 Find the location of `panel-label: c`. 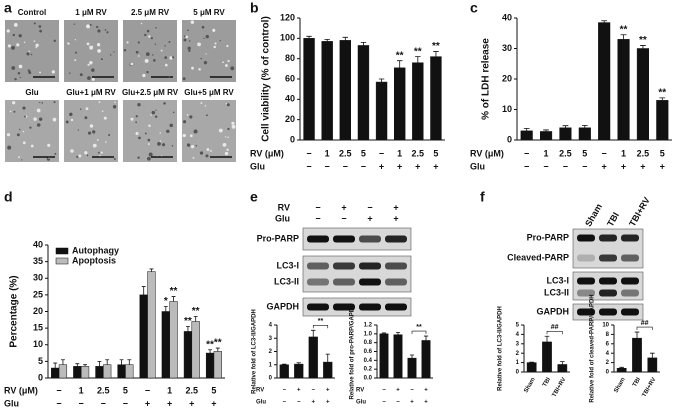

panel-label: c is located at coordinates (474, 8).